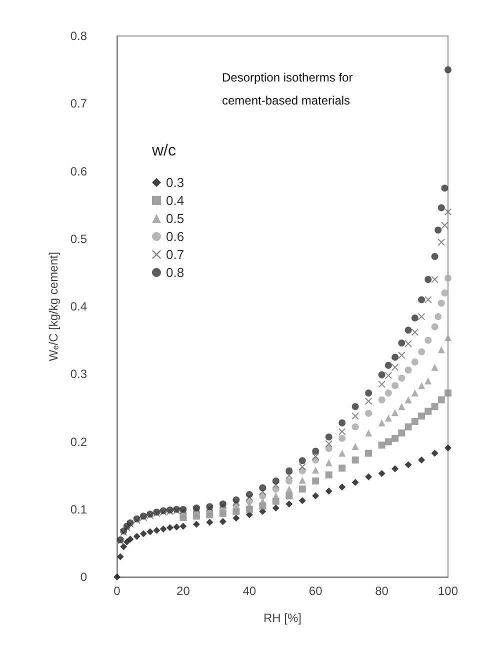 Image resolution: width=477 pixels, height=649 pixels. I want to click on x-axis-title: RH [%], so click(282, 618).